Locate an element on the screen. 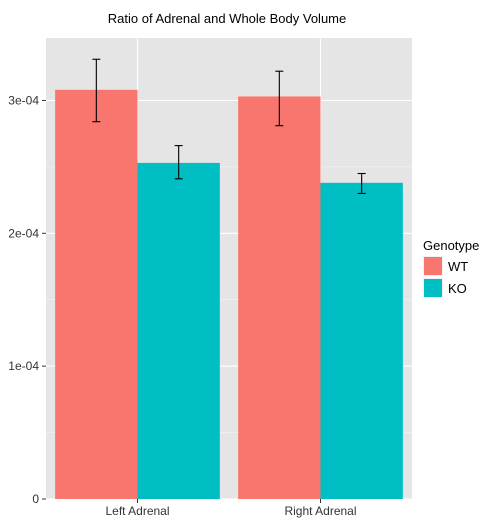 This screenshot has width=490, height=521. legend: Genotype WT KO is located at coordinates (451, 268).